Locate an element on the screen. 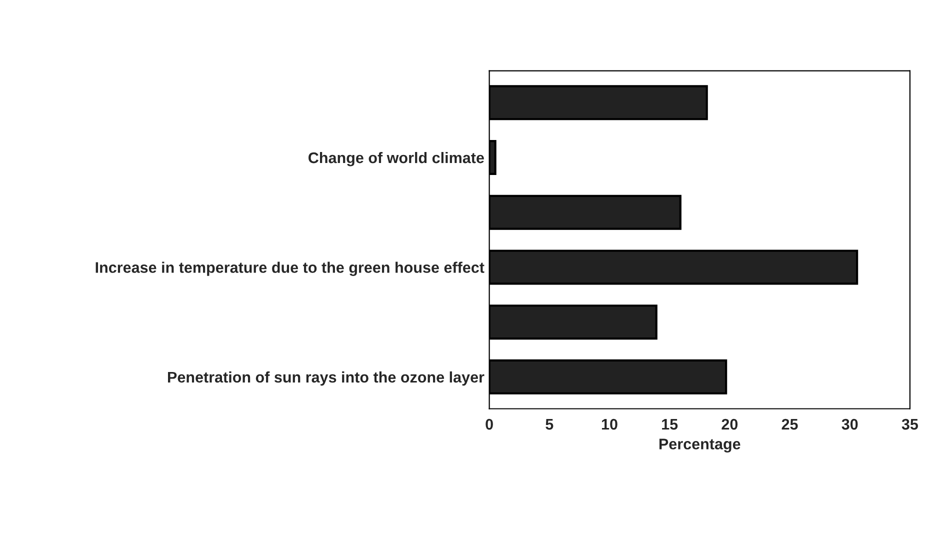 The width and height of the screenshot is (941, 545). y-tick-label: Change of world climate is located at coordinates (396, 159).